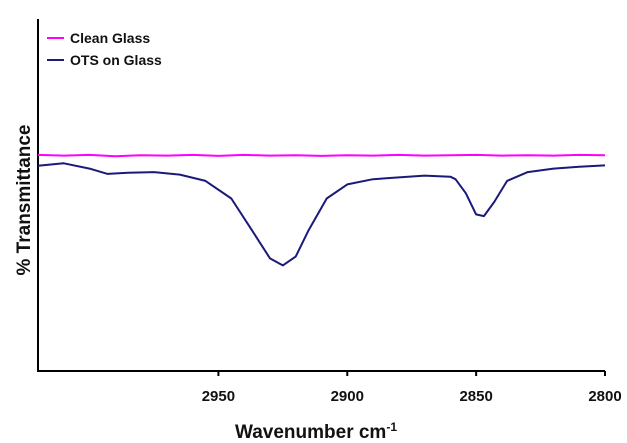  What do you see at coordinates (391, 427) in the screenshot?
I see `x-axis-title-superscript: -1` at bounding box center [391, 427].